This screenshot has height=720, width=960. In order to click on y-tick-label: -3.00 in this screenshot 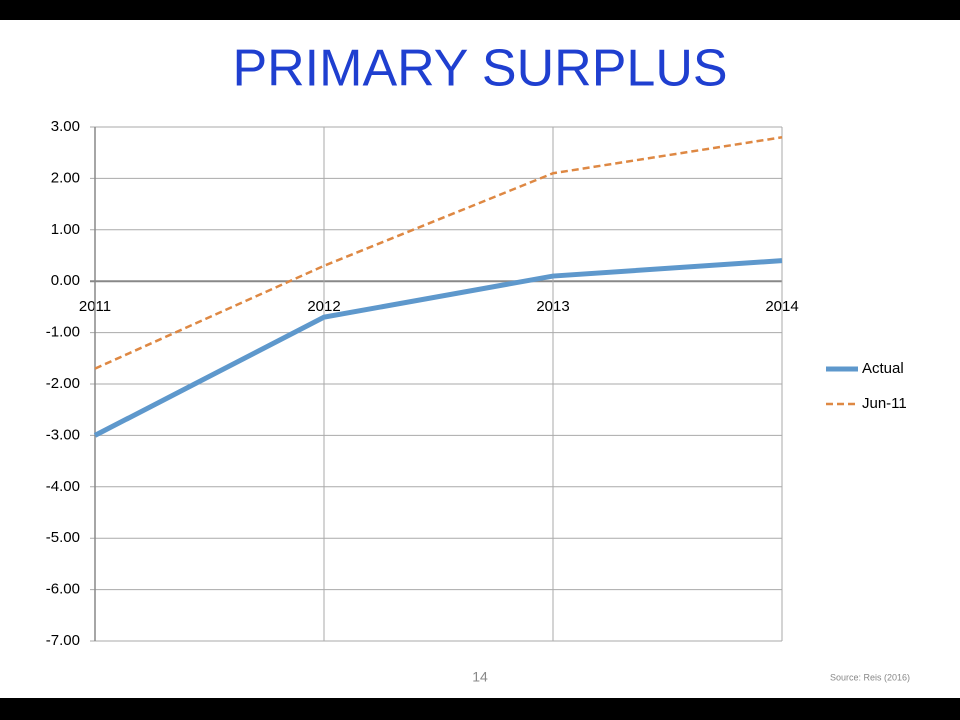, I will do `click(63, 434)`.